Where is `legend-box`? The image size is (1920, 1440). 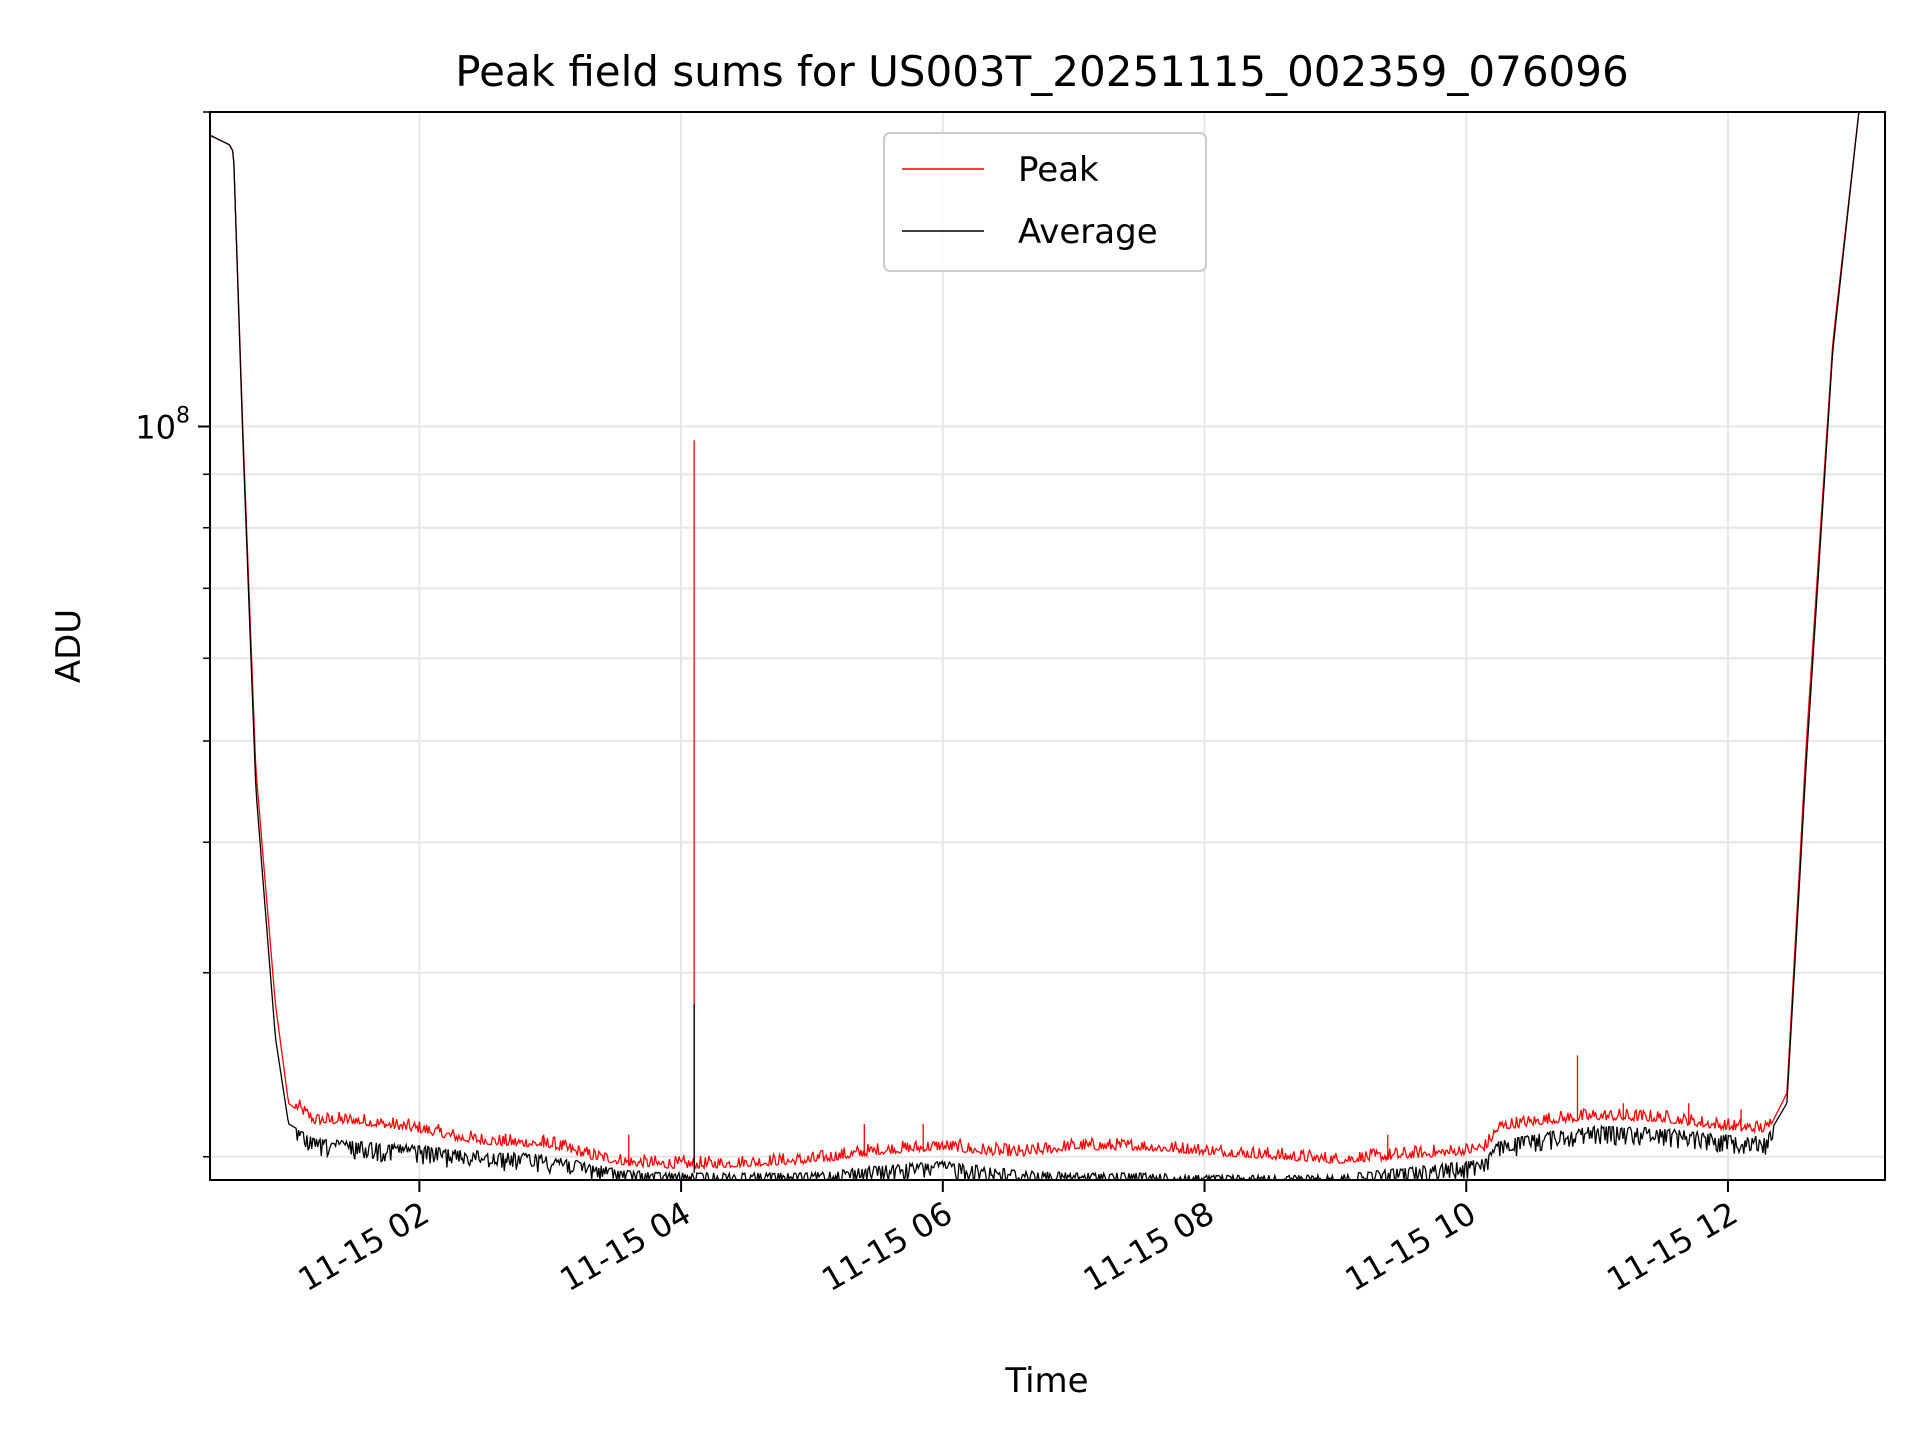 legend-box is located at coordinates (1045, 202).